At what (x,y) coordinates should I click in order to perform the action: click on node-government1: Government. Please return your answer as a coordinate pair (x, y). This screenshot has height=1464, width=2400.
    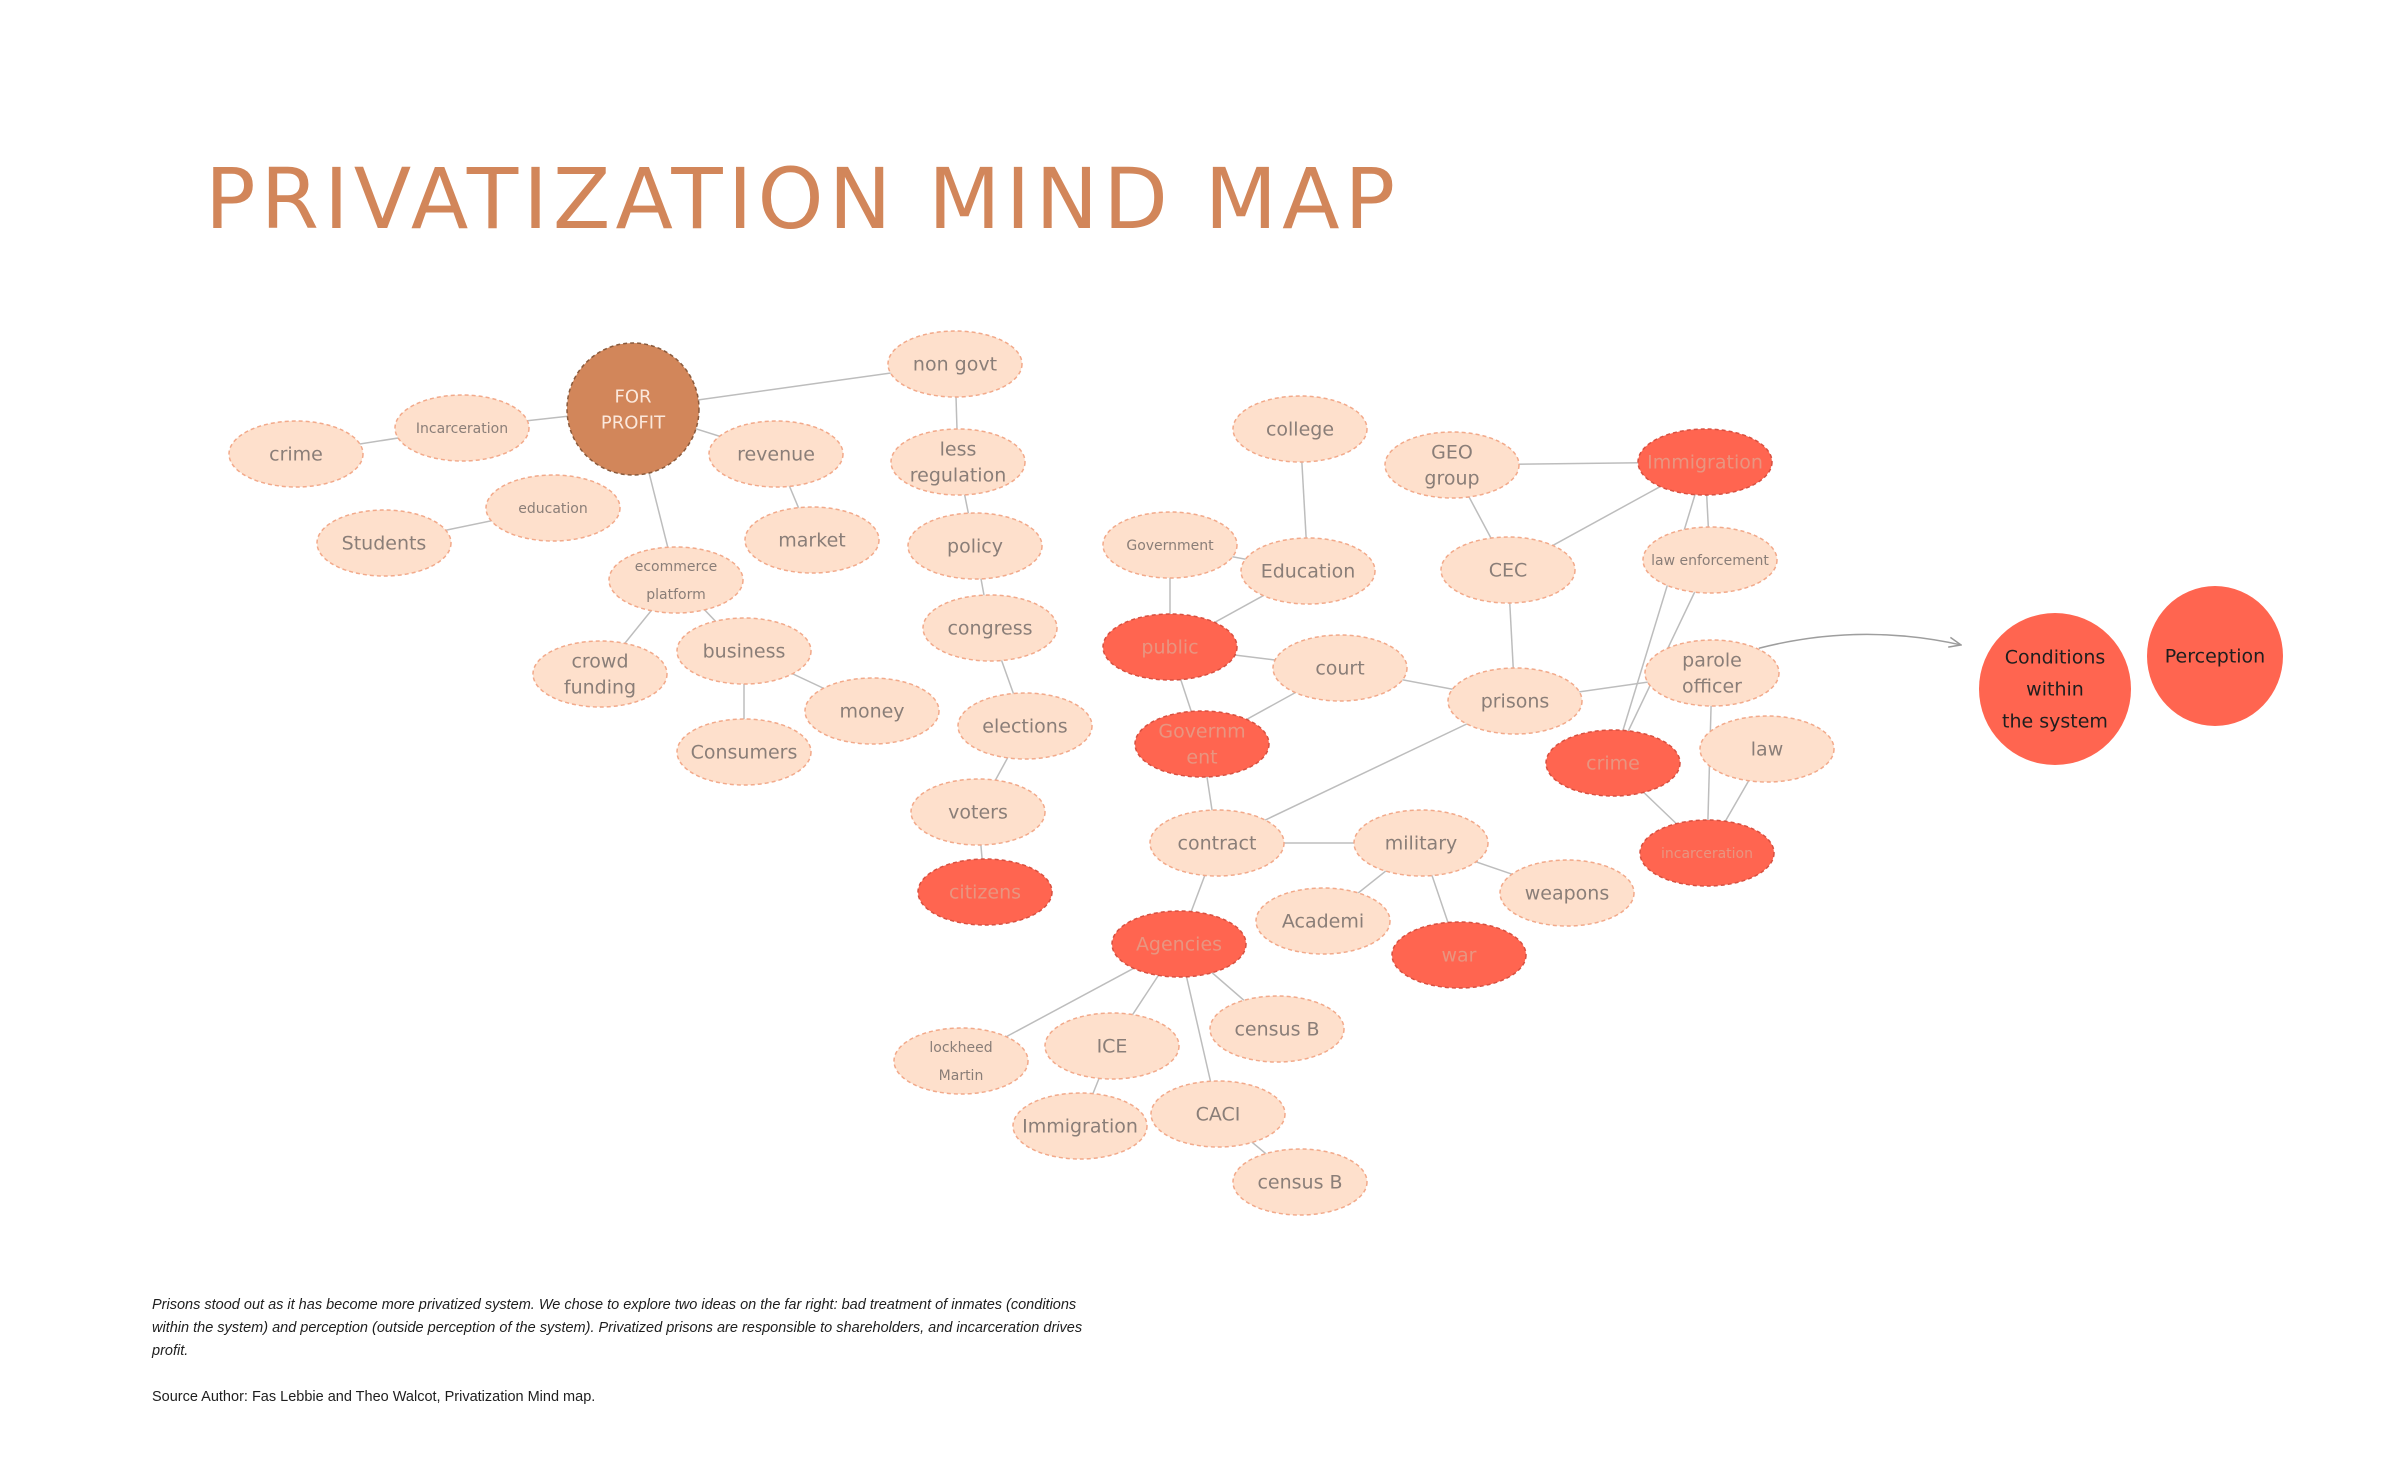
    Looking at the image, I should click on (1170, 545).